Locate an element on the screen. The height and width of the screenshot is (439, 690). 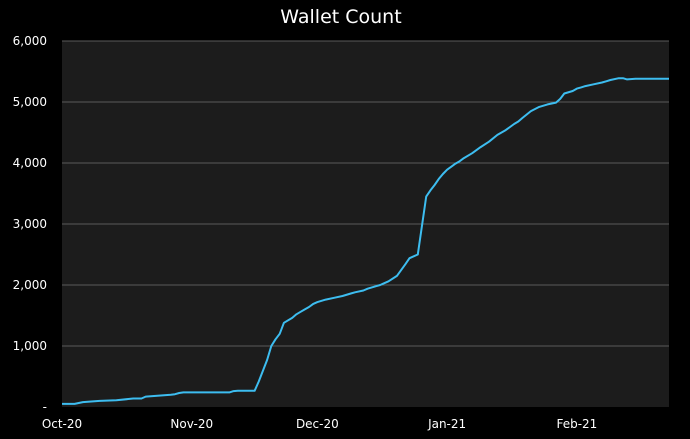
y-tick-label: 4,000 is located at coordinates (30, 163).